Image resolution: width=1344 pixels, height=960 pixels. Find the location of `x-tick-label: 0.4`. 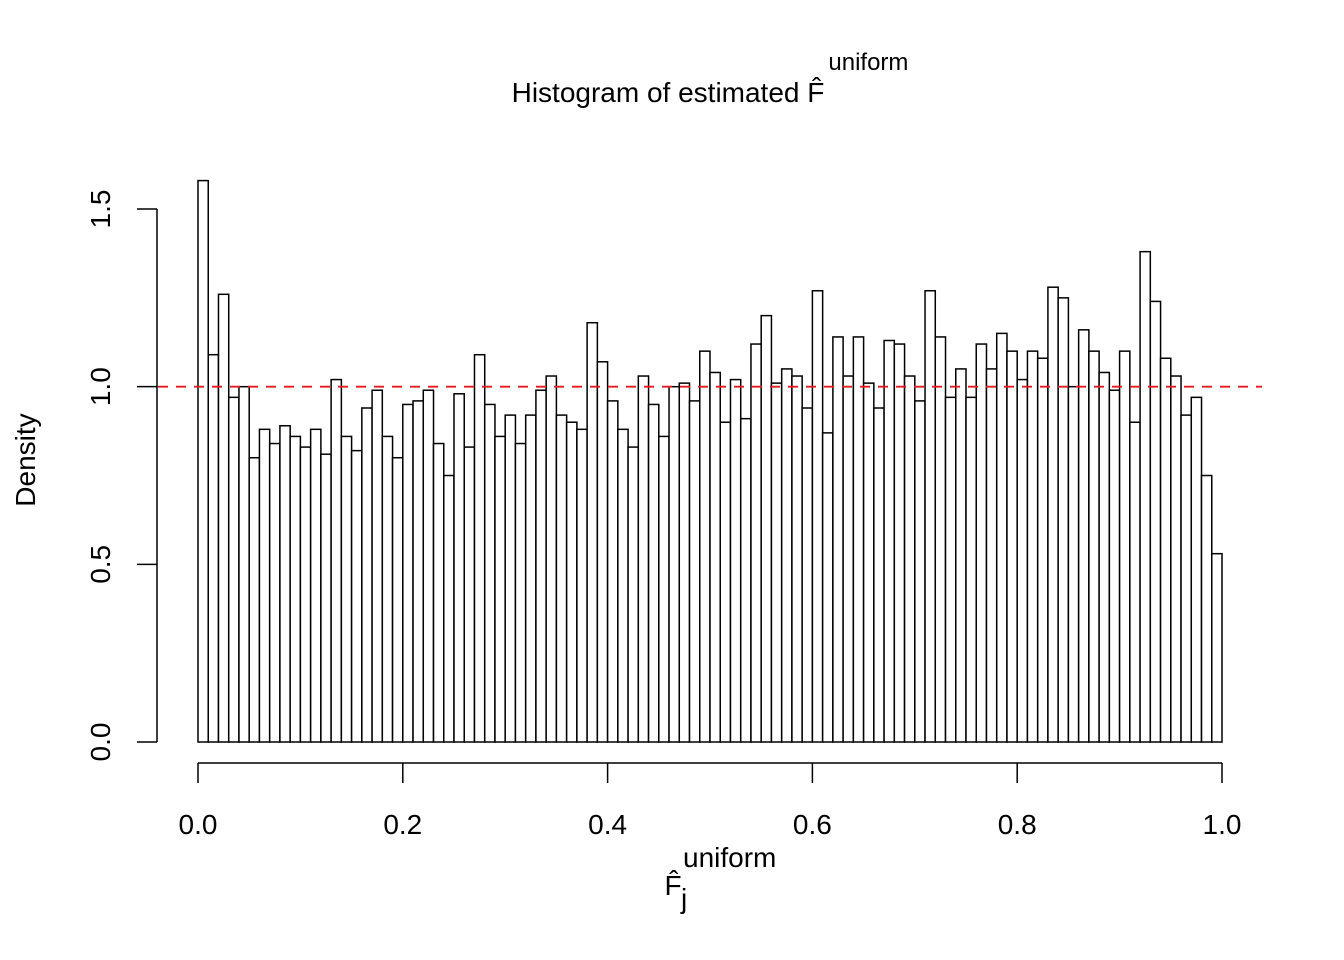

x-tick-label: 0.4 is located at coordinates (607, 824).